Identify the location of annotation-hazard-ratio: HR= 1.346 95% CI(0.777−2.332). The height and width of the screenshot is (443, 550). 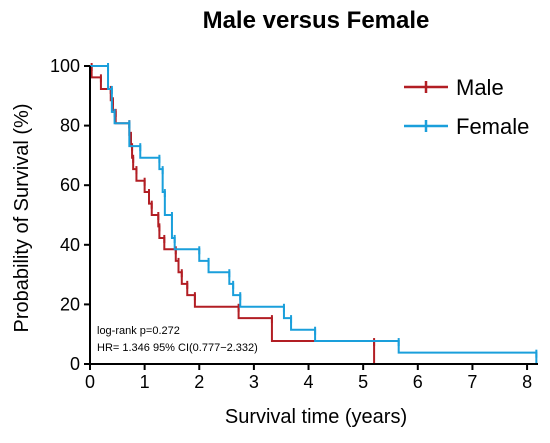
(177, 348).